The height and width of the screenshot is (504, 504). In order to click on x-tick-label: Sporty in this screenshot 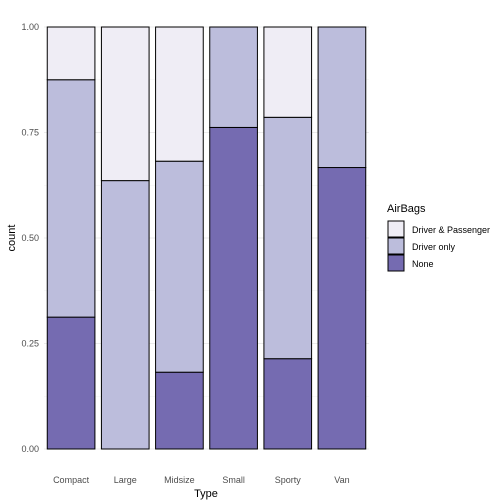, I will do `click(288, 480)`.